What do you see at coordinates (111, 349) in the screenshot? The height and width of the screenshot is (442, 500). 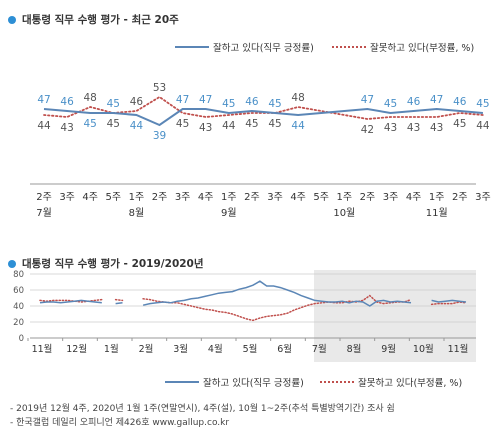 I see `x-tick-label: 1월` at bounding box center [111, 349].